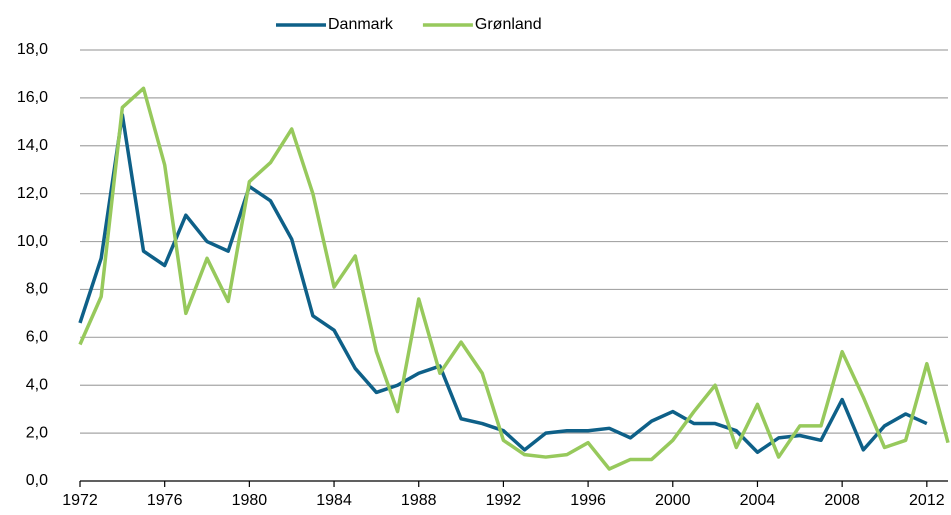 The height and width of the screenshot is (515, 951). I want to click on legend-label: Danmark, so click(361, 24).